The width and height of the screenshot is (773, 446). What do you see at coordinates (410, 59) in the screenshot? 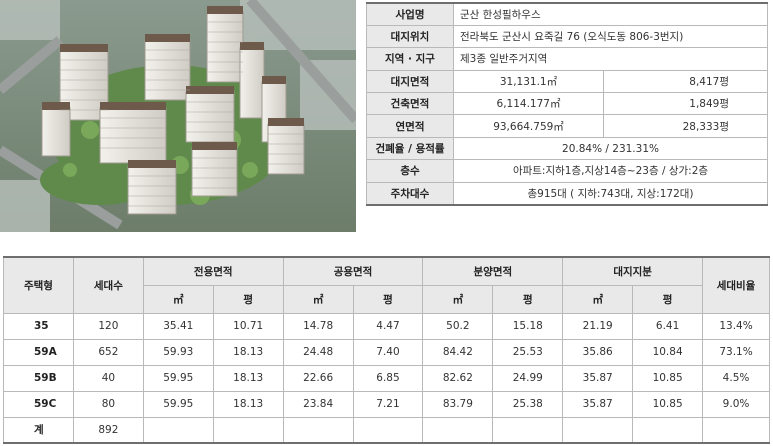
I see `overview-label: 지역 · 지구` at bounding box center [410, 59].